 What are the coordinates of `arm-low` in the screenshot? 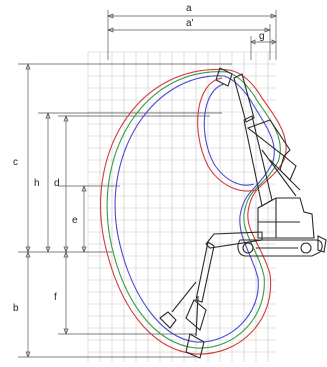 It's located at (205, 272).